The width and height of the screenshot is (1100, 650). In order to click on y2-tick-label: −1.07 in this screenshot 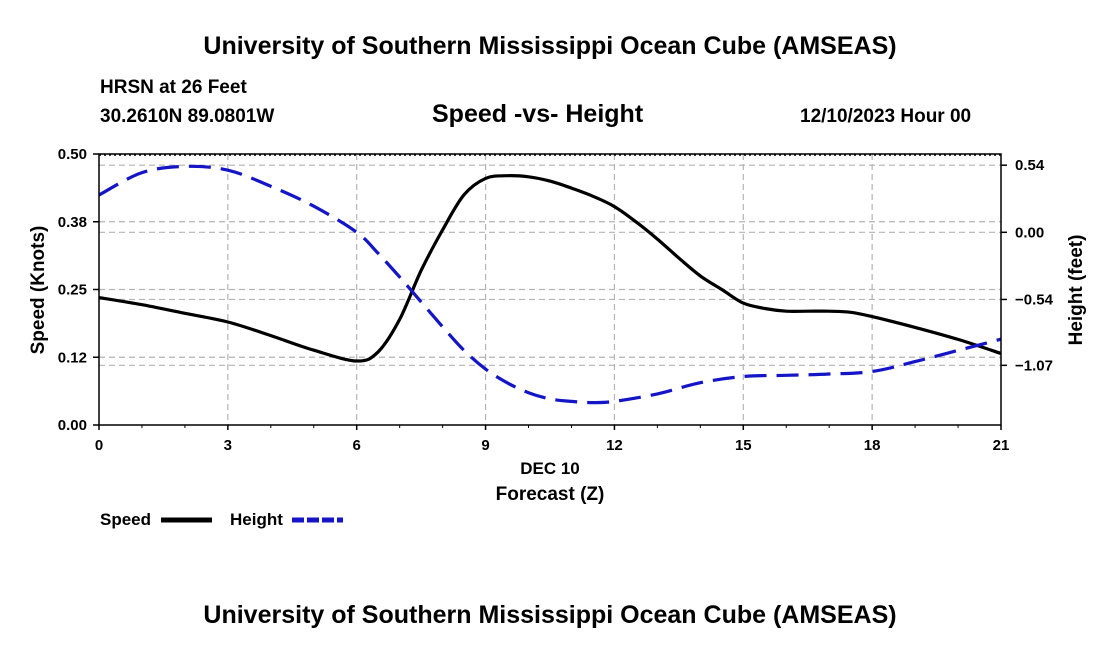, I will do `click(1034, 365)`.